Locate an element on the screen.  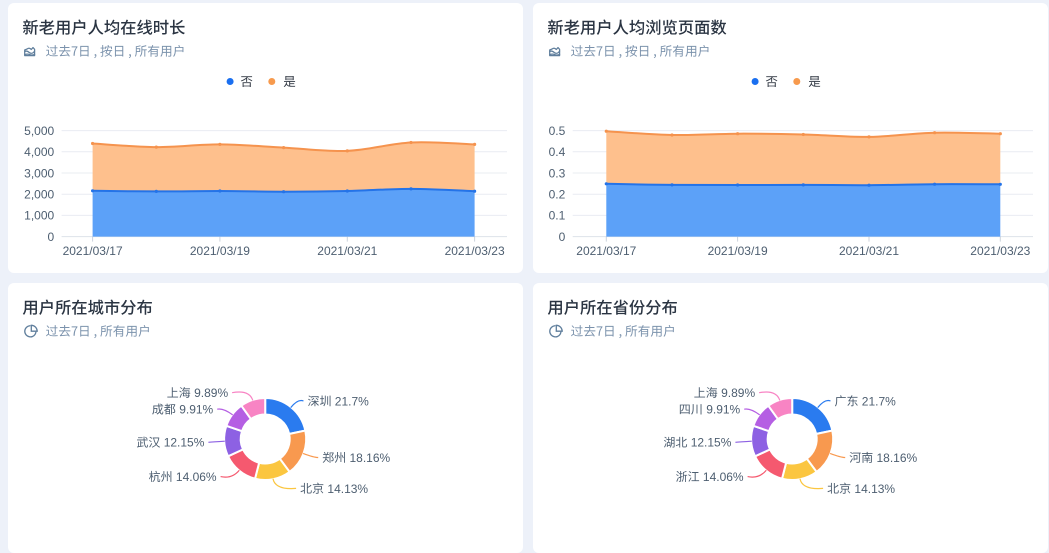
svg-text: 0.1 is located at coordinates (557, 216).